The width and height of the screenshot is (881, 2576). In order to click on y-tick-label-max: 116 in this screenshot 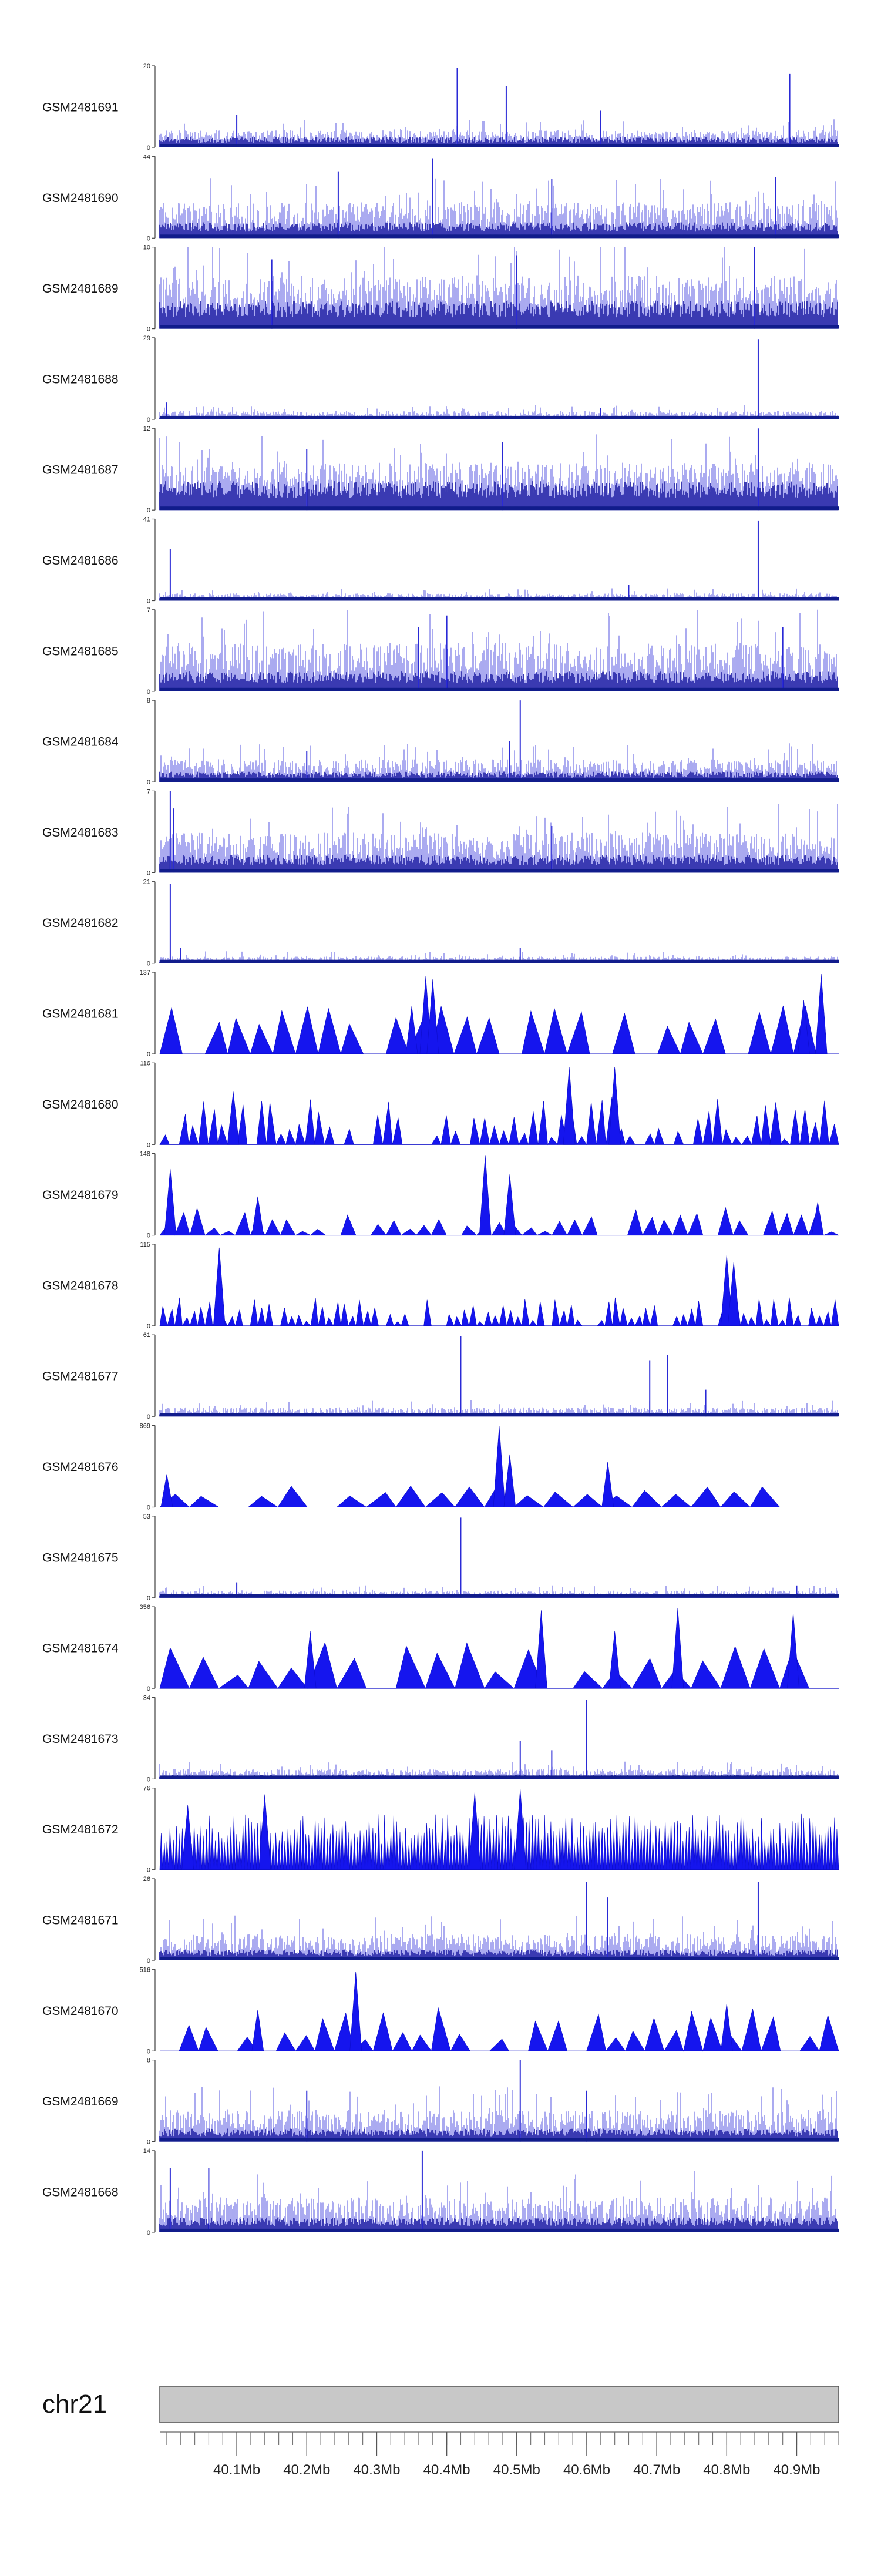, I will do `click(145, 1063)`.